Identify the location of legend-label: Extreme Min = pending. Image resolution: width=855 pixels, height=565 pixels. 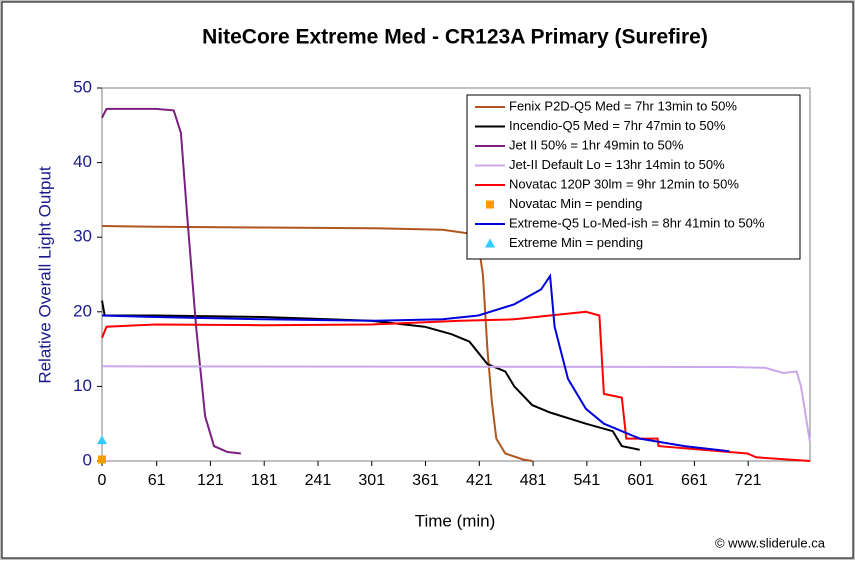
(576, 242).